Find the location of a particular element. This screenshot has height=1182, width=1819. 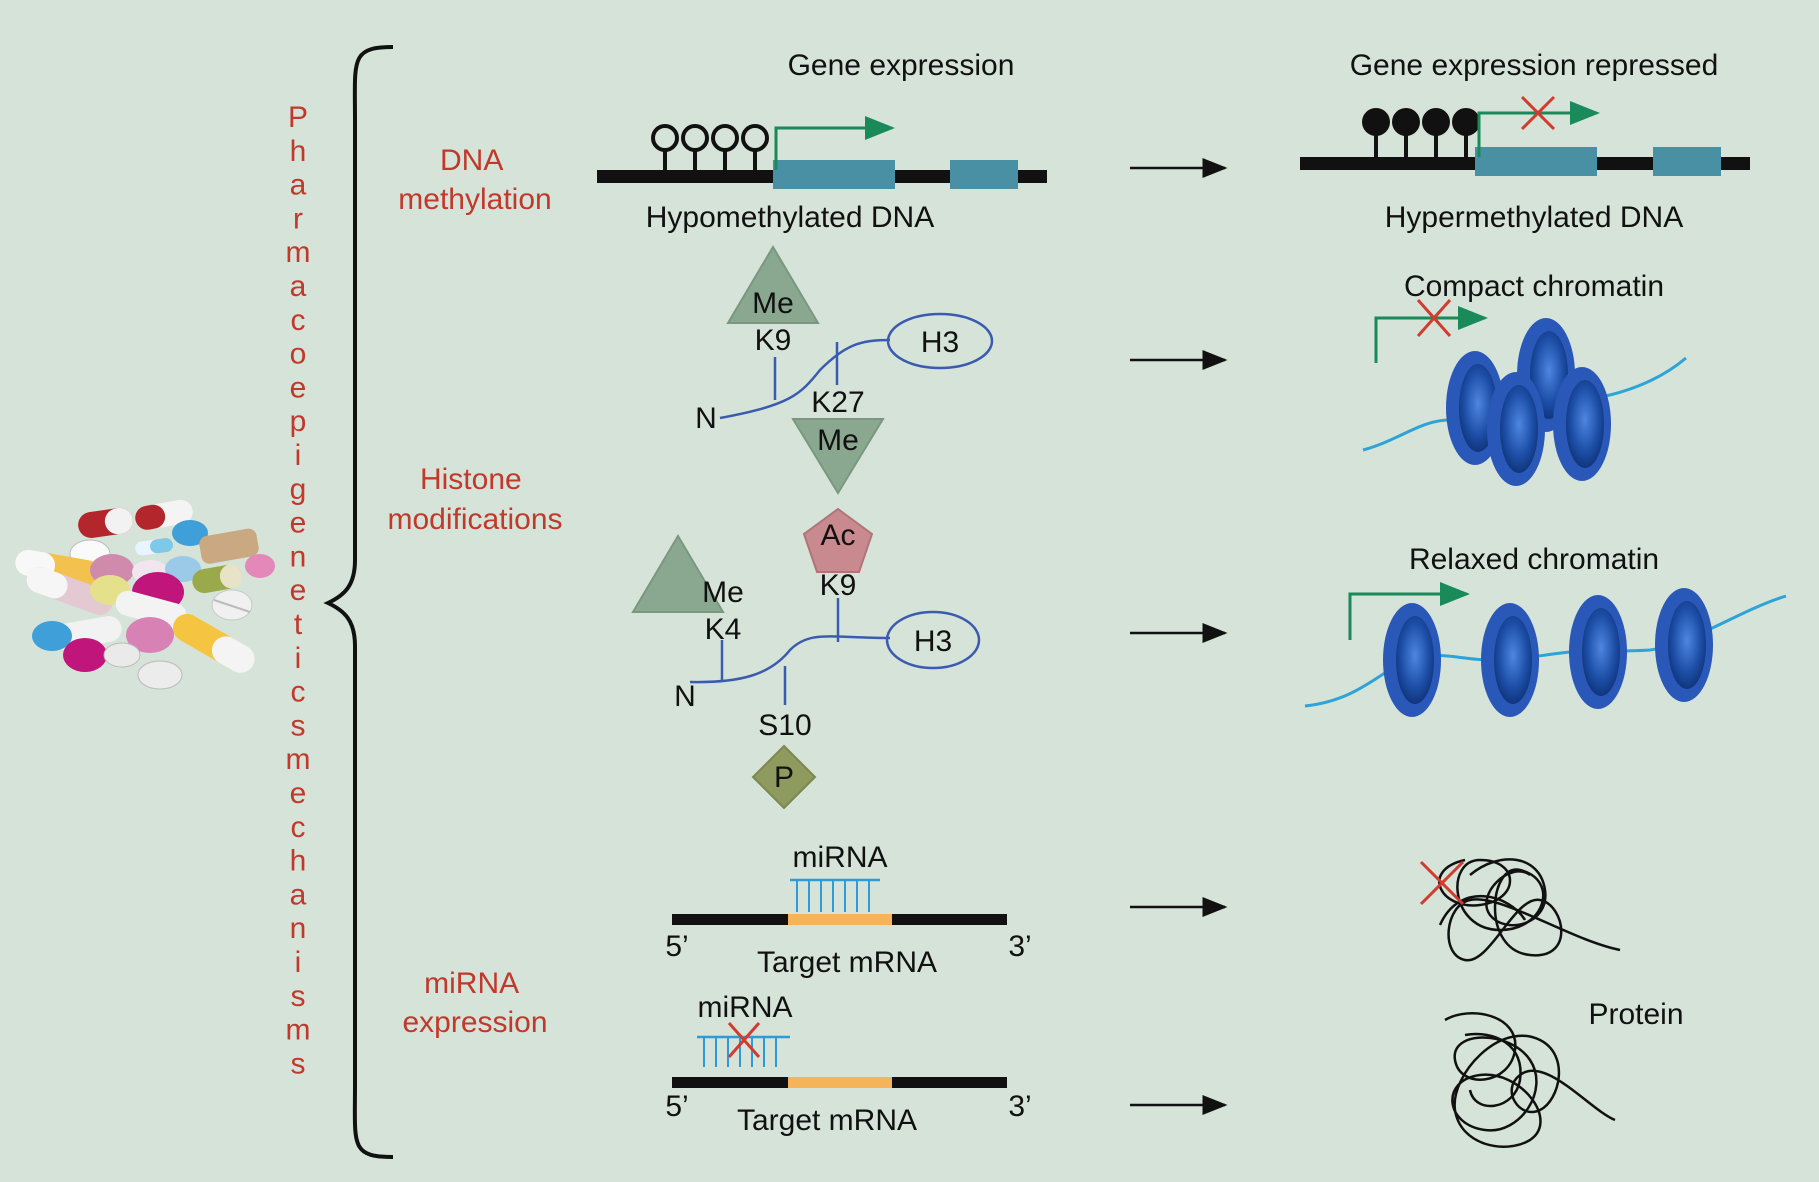

mechanism-dna-methylation: DNA methylation is located at coordinates (474, 180).